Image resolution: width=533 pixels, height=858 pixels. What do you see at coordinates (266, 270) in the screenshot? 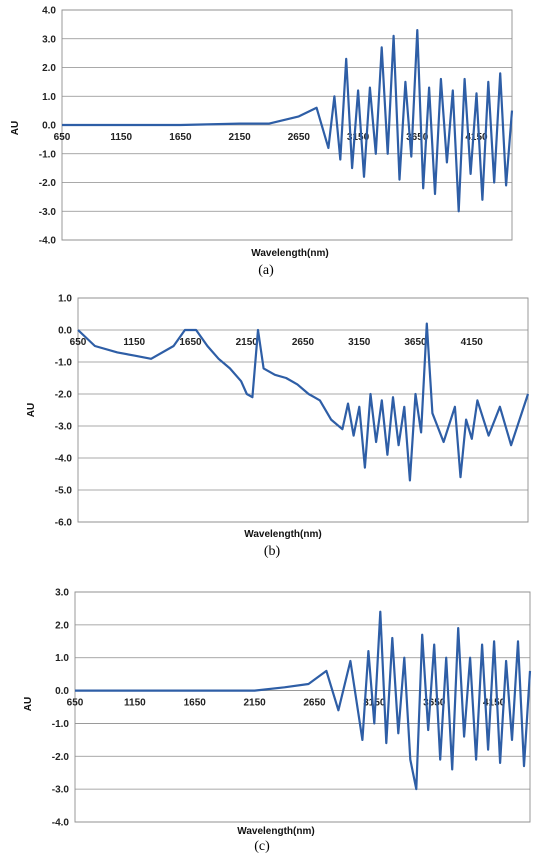
I see `panel-caption: (a)` at bounding box center [266, 270].